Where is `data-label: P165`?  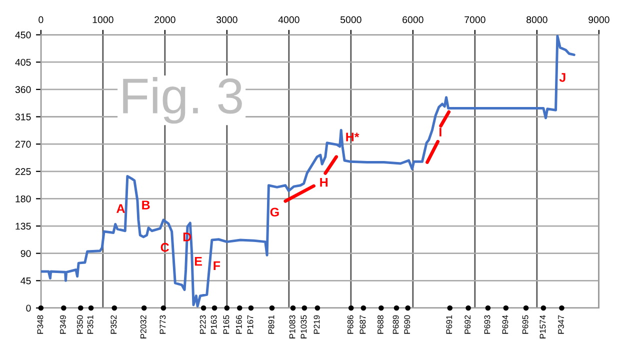 data-label: P165 is located at coordinates (226, 324).